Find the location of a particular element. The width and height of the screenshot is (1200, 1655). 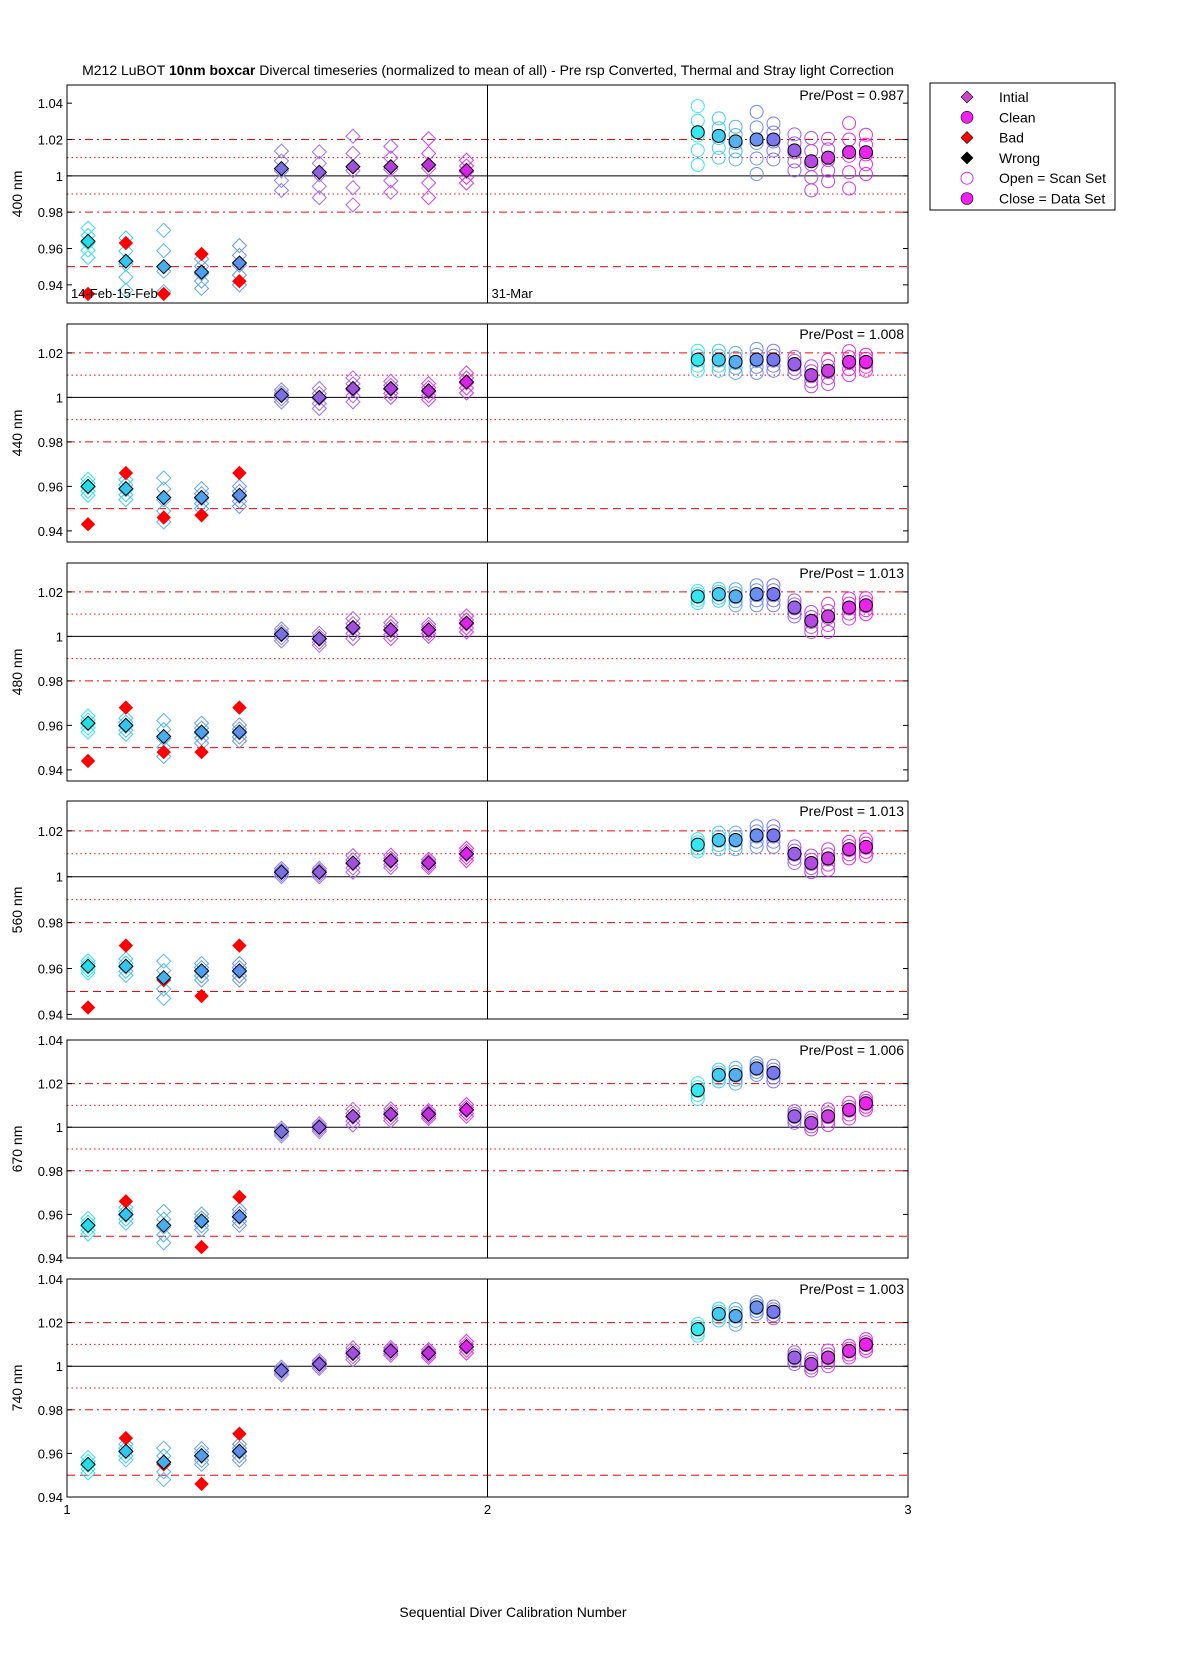

y-axis-label: 560 nm is located at coordinates (17, 910).